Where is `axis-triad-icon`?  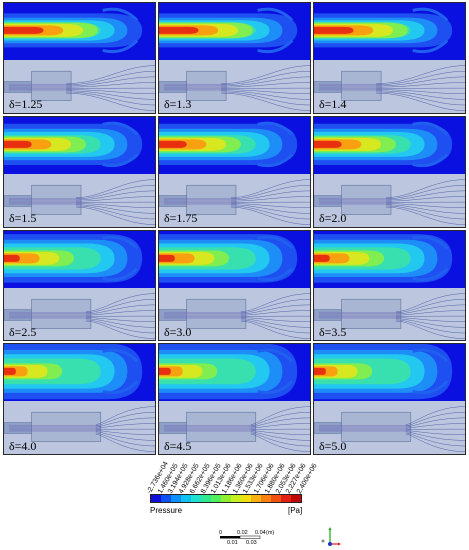
axis-triad-icon is located at coordinates (331, 536).